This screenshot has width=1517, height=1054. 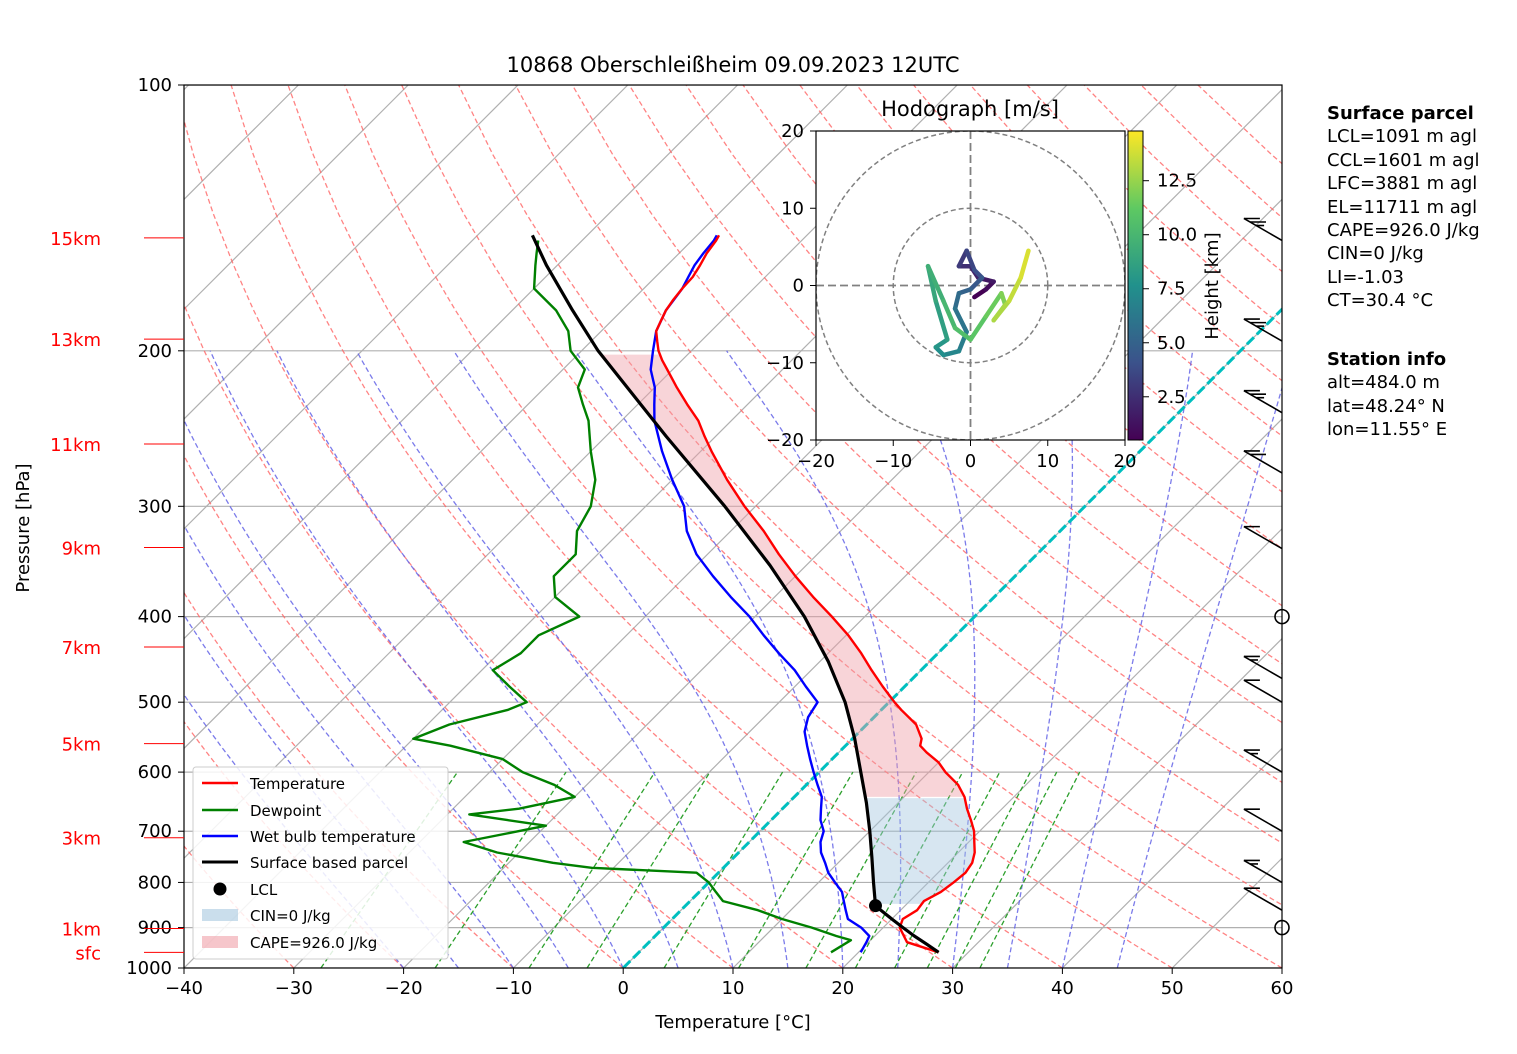 I want to click on y-tick-label: 400, so click(x=155, y=617).